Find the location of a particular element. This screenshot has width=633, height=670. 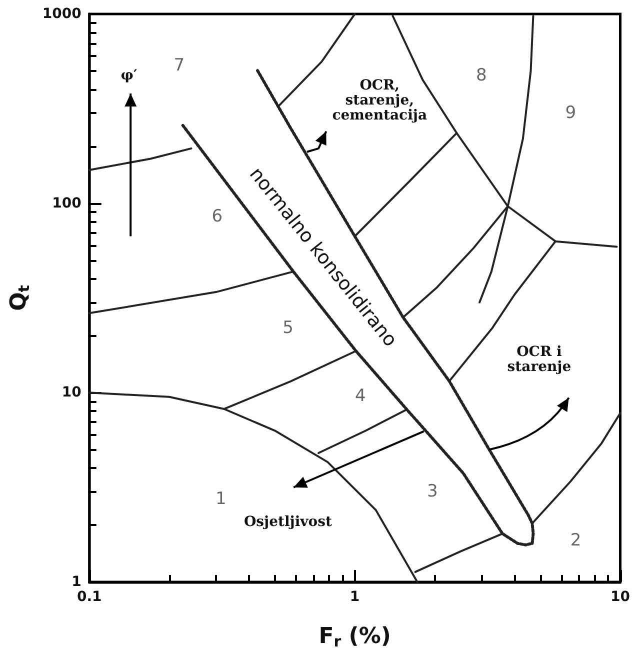

x-tick-label: 0.1 is located at coordinates (89, 597).